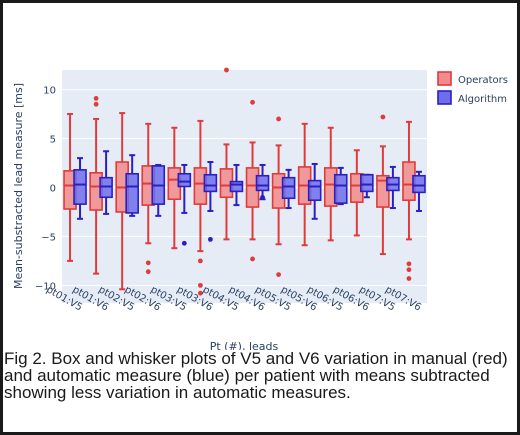 The height and width of the screenshot is (435, 520). Describe the element at coordinates (48, 237) in the screenshot. I see `y-tick-label: −5` at that location.